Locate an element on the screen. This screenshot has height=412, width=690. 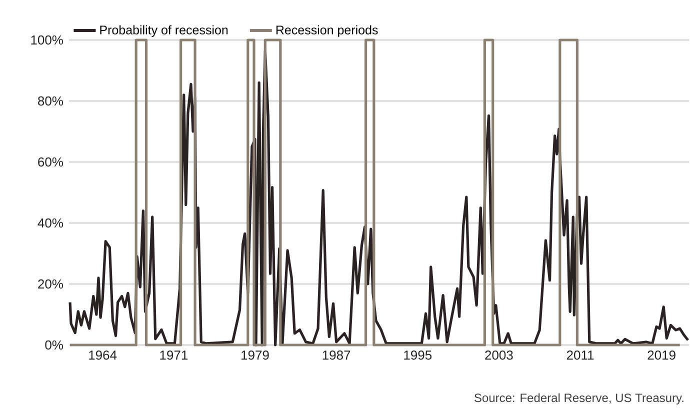
x-tick-label: 2011 is located at coordinates (580, 355).